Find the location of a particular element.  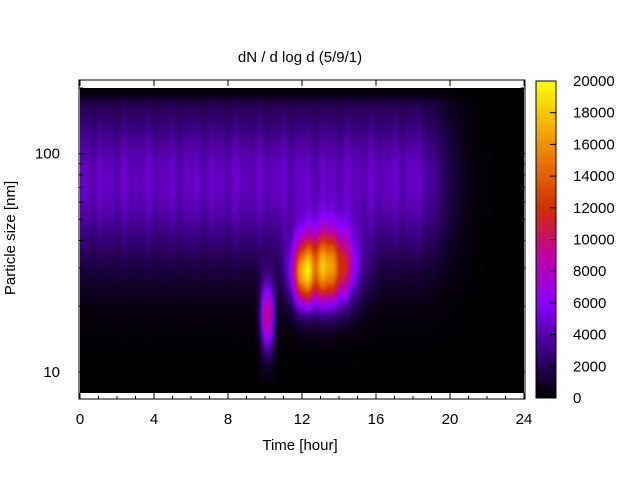

colorbar-tick-label: 8000 is located at coordinates (589, 271).